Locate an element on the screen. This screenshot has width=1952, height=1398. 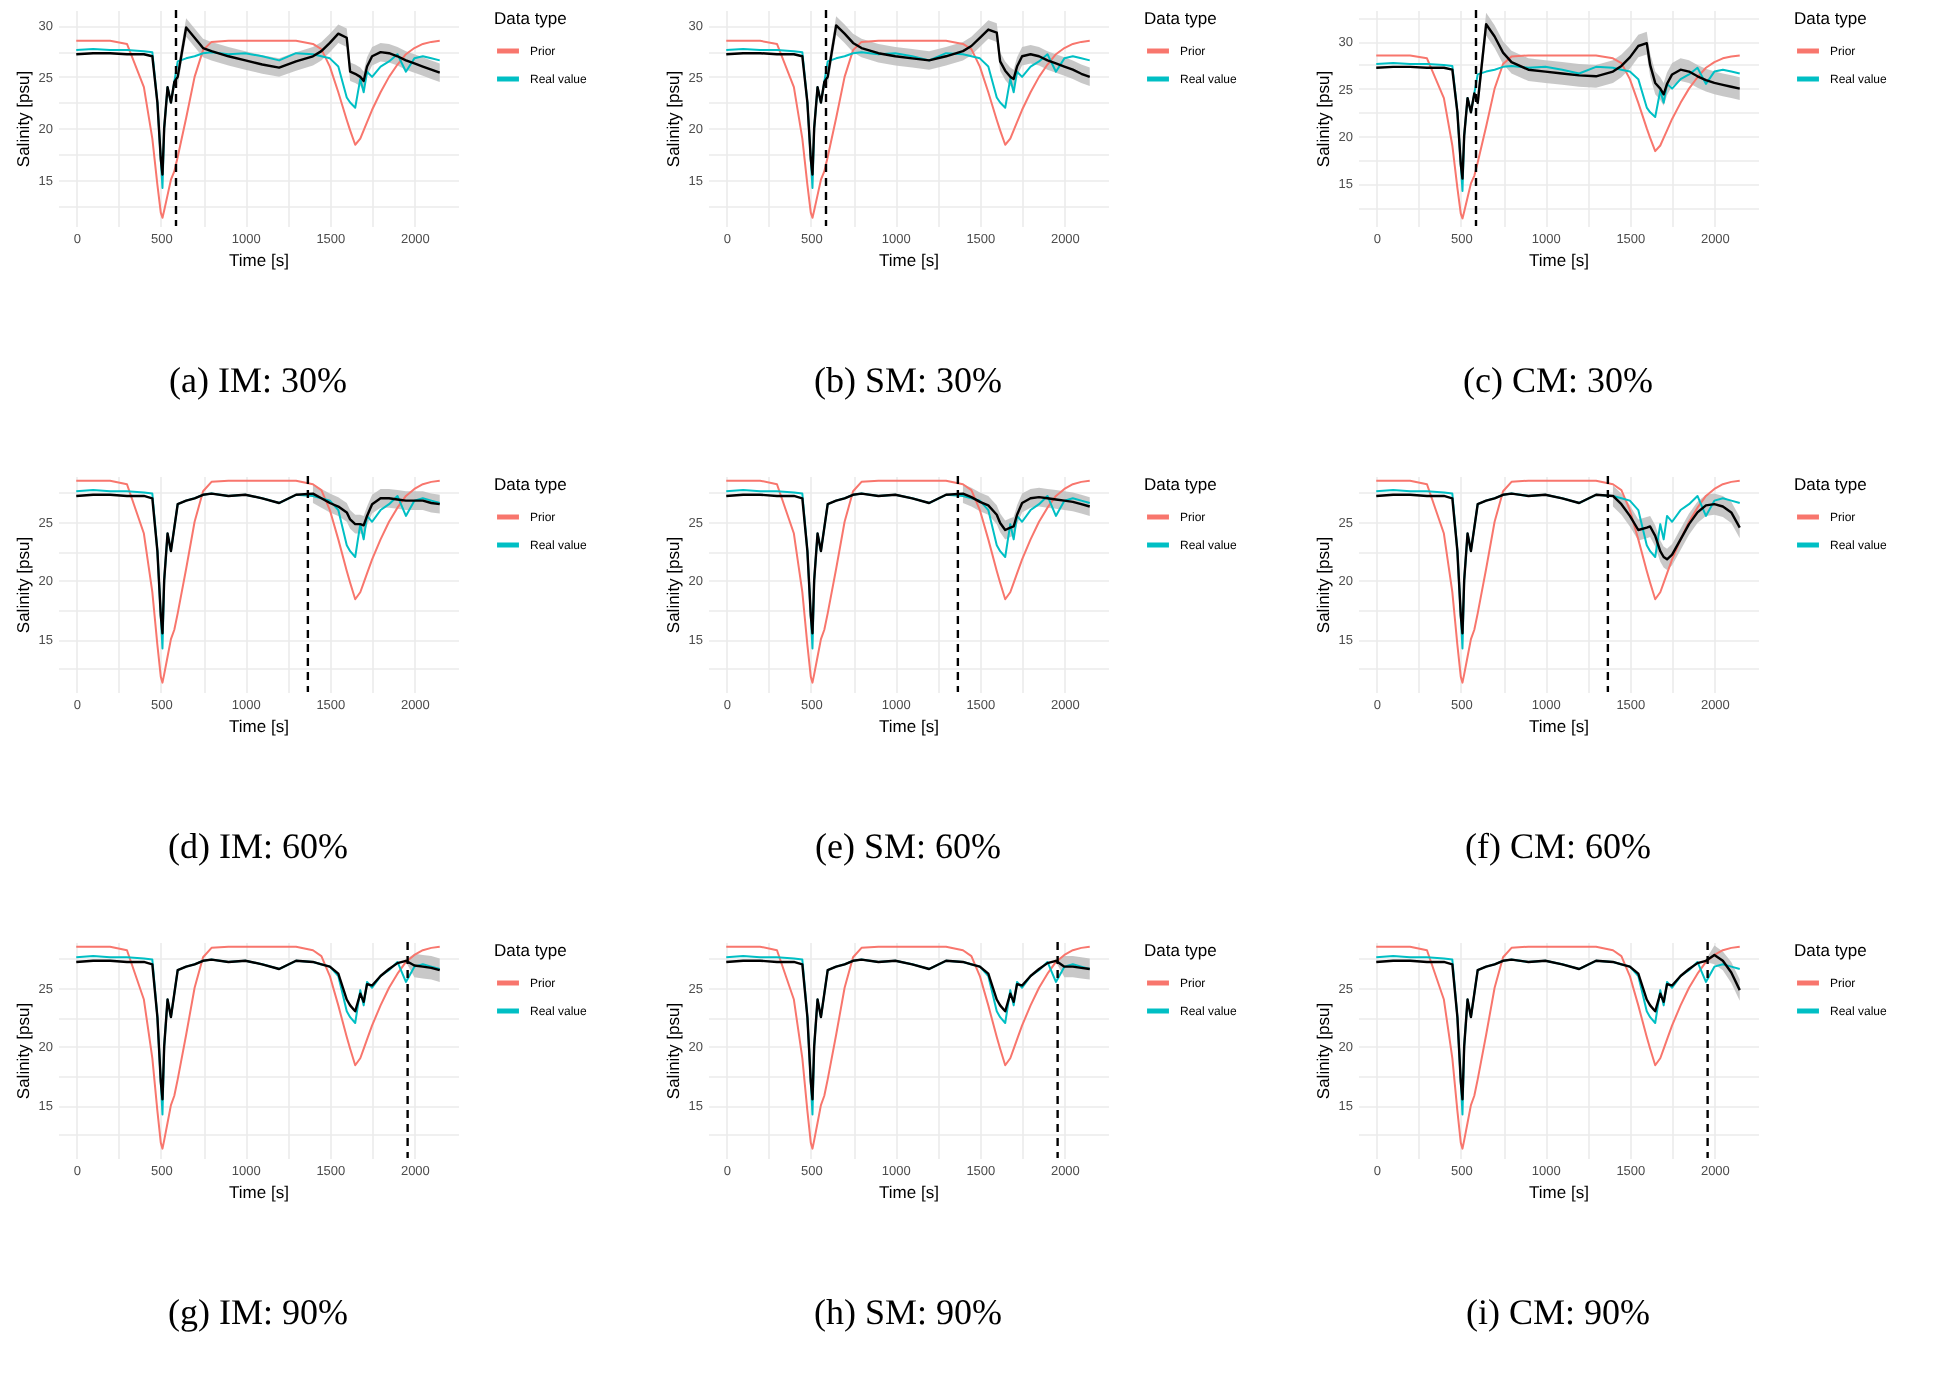
text: (b) SM: 30% is located at coordinates (908, 380).